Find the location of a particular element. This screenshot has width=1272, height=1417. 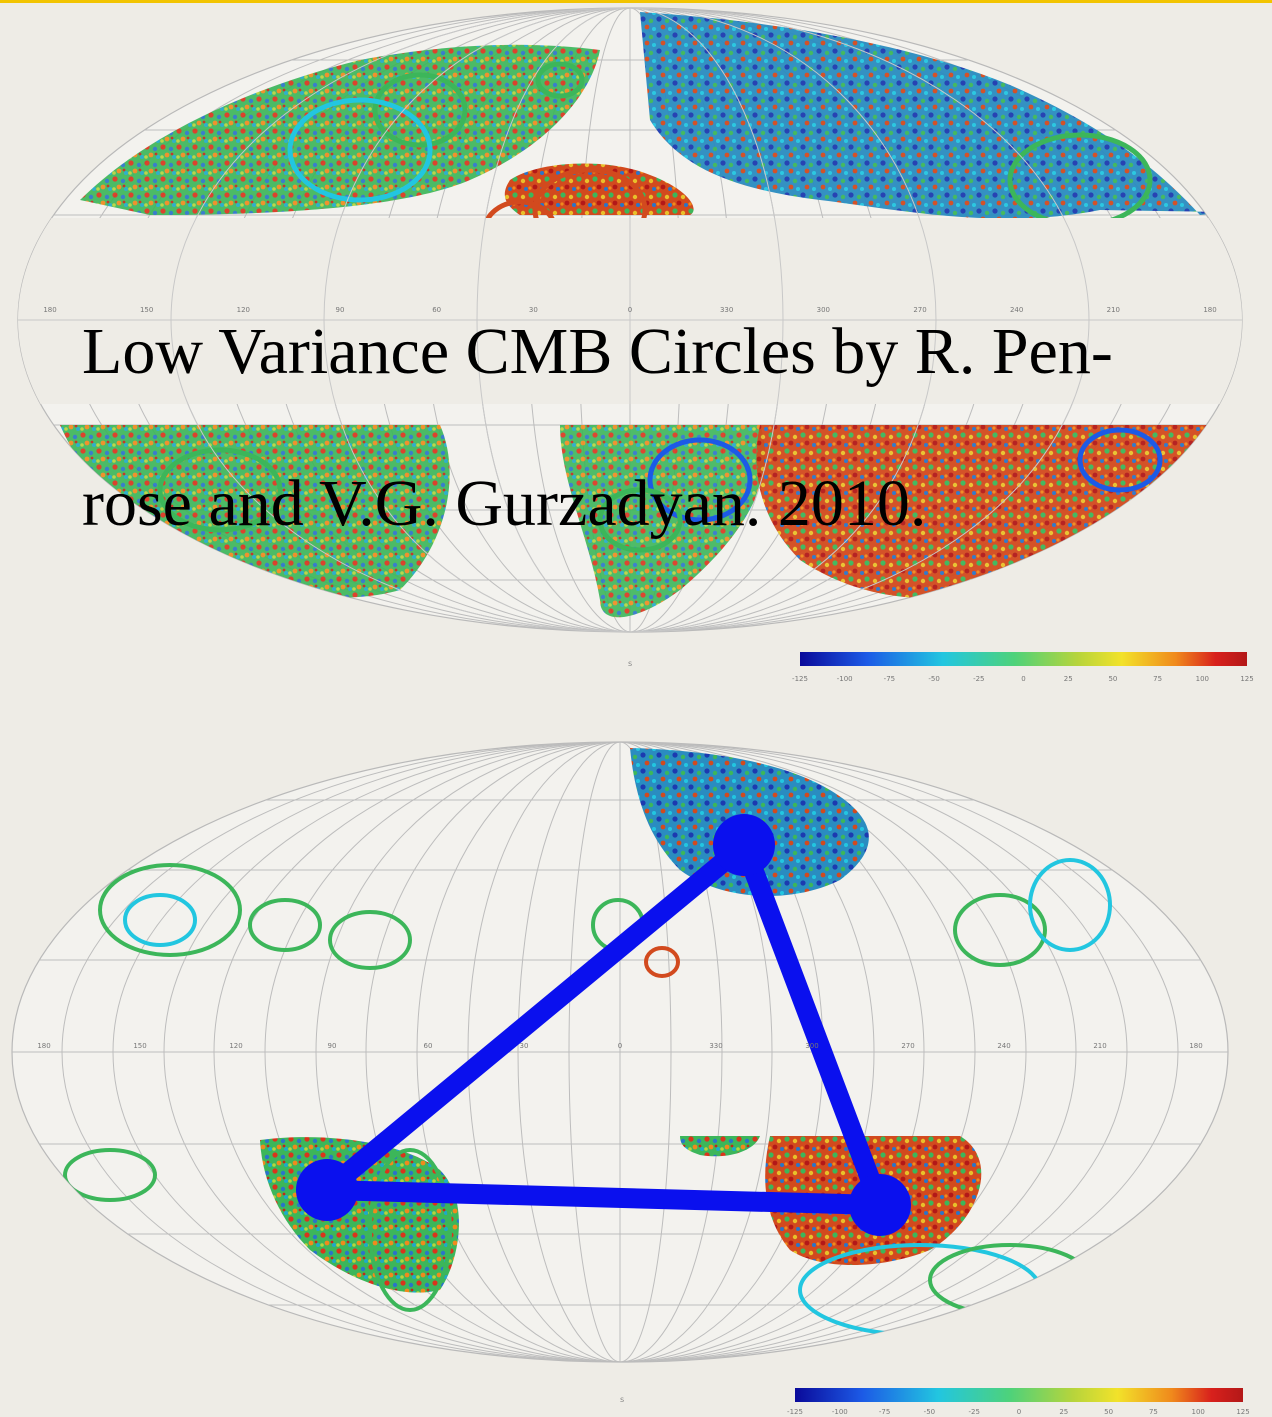

bottom-meridian-label: 0 is located at coordinates (620, 1046).